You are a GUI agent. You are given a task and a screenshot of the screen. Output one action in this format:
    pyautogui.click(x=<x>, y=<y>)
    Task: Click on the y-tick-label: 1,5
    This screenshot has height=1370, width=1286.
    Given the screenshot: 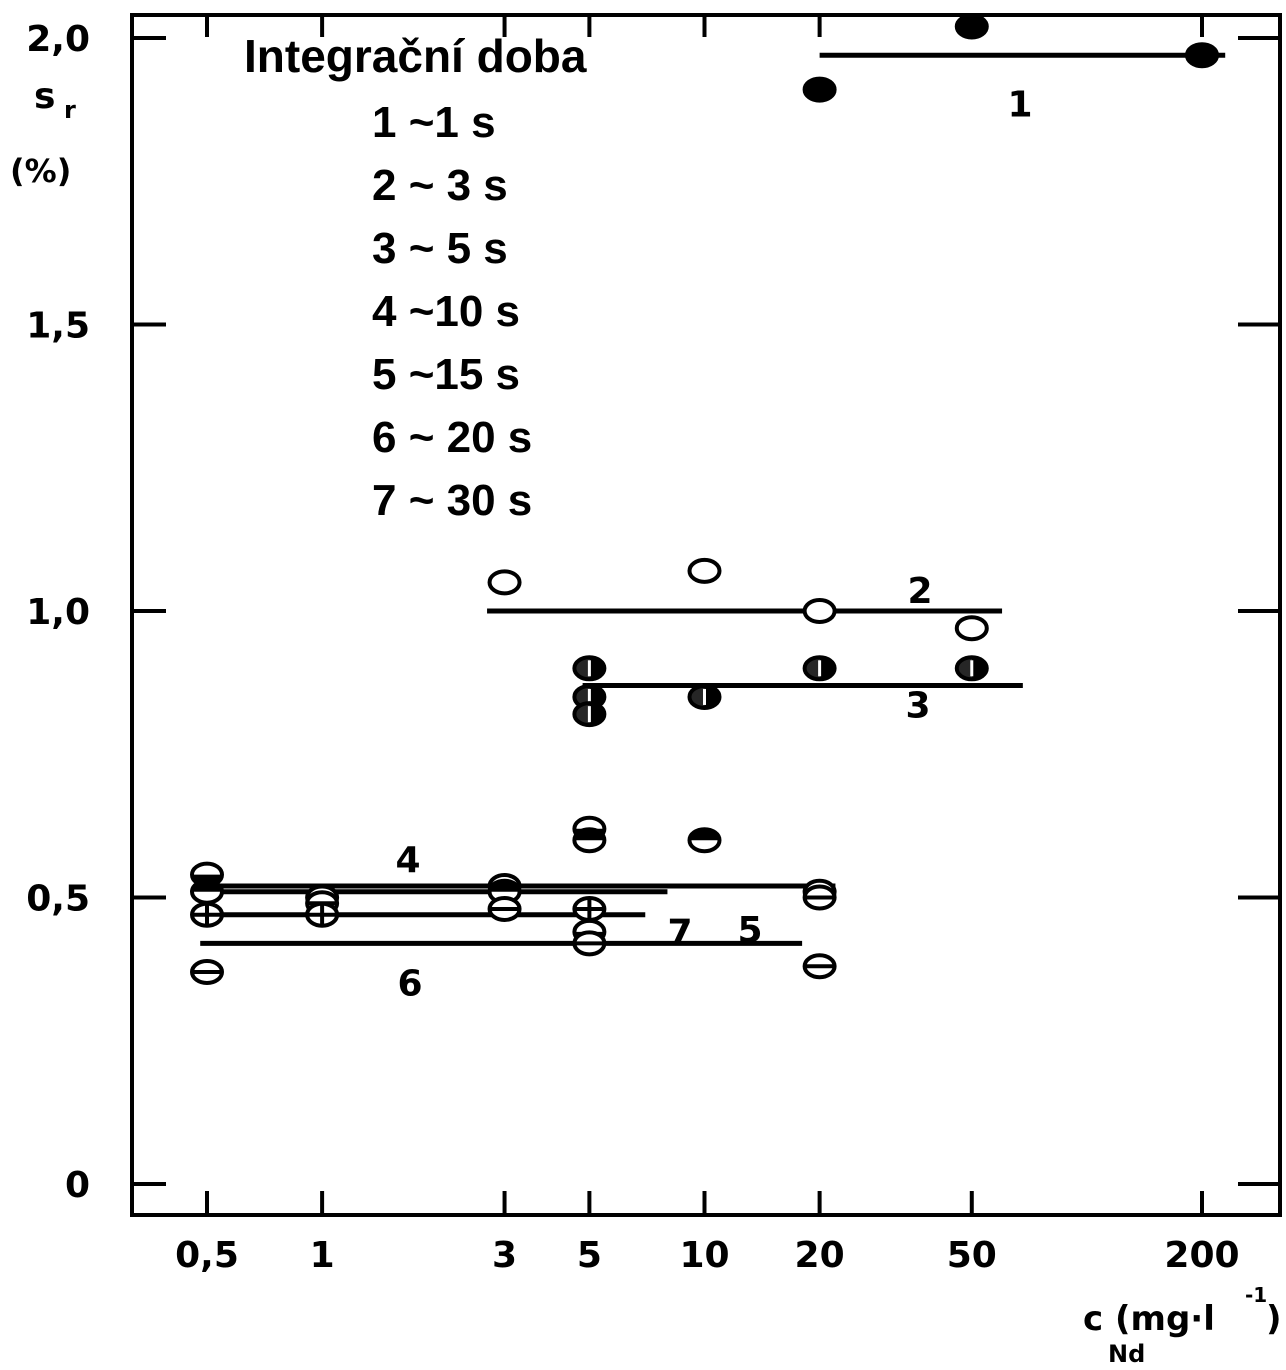 What is the action you would take?
    pyautogui.click(x=58, y=326)
    